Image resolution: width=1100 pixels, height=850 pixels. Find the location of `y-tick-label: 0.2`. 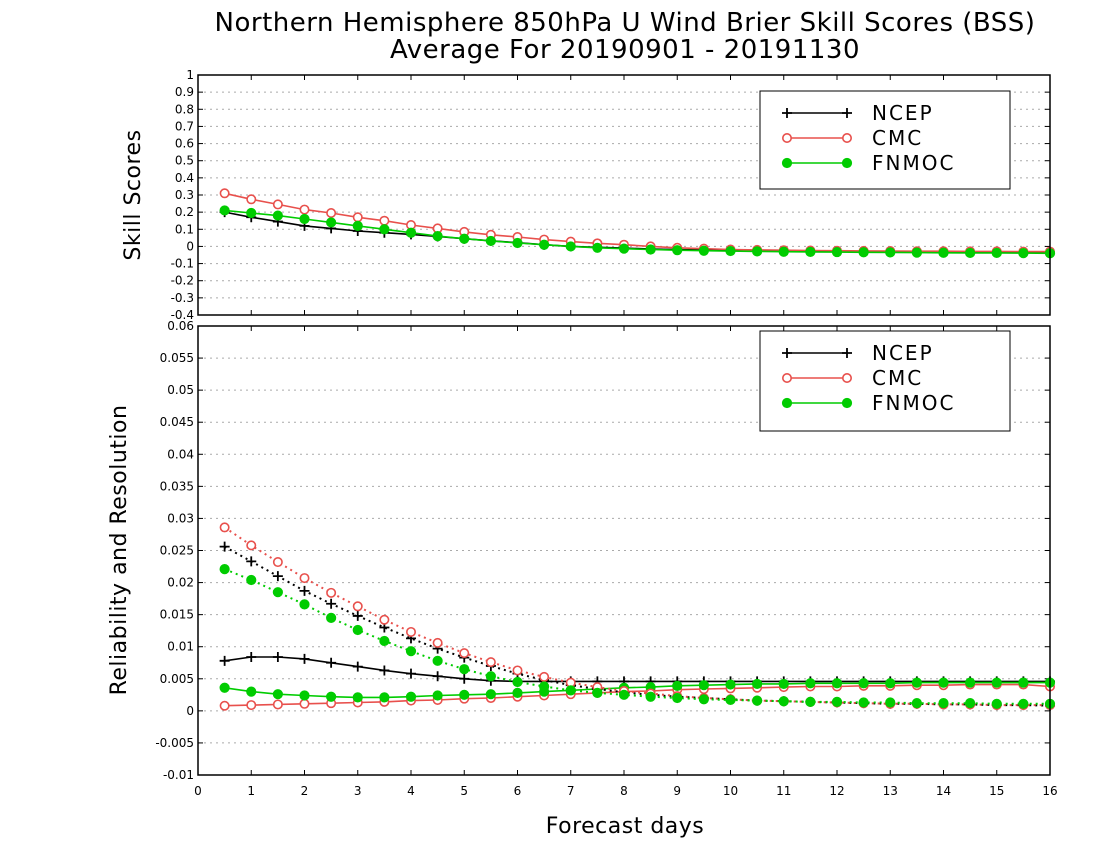

y-tick-label: 0.2 is located at coordinates (184, 212).